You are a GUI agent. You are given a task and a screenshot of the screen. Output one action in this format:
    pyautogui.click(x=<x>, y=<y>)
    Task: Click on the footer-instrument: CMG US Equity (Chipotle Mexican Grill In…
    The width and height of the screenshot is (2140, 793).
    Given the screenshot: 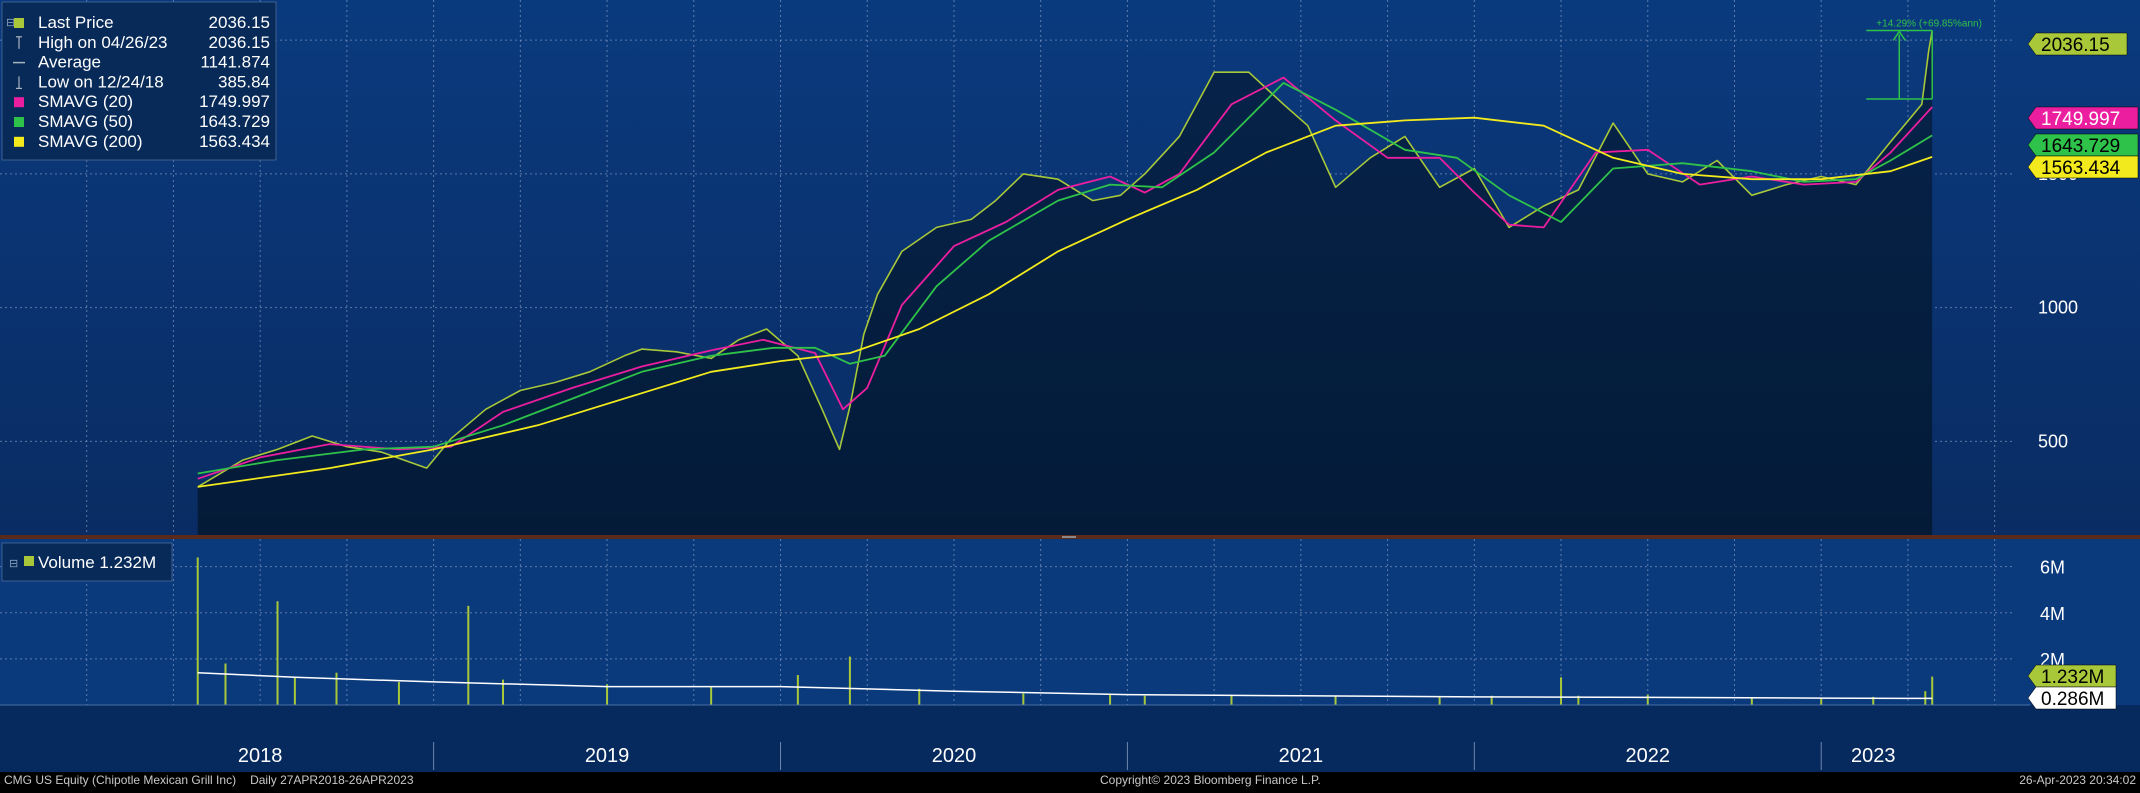 What is the action you would take?
    pyautogui.click(x=120, y=780)
    